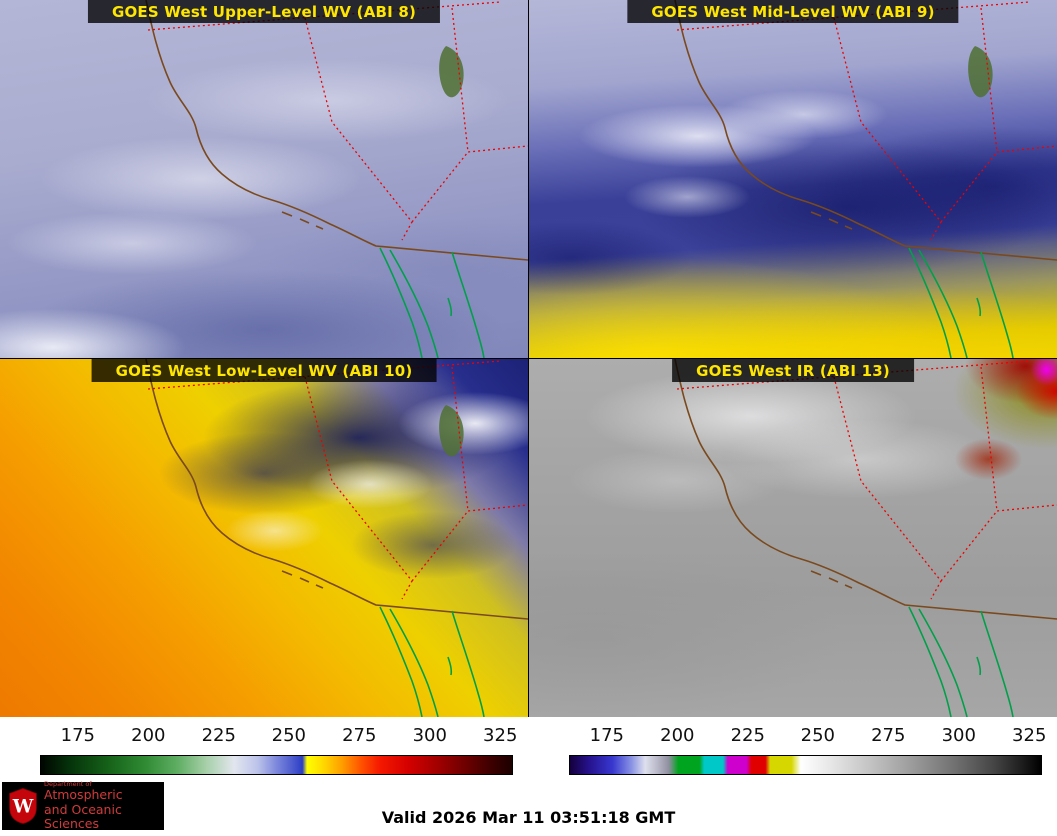  I want to click on panel-title-text: GOES West Low-Level WV (ABI 10), so click(264, 371).